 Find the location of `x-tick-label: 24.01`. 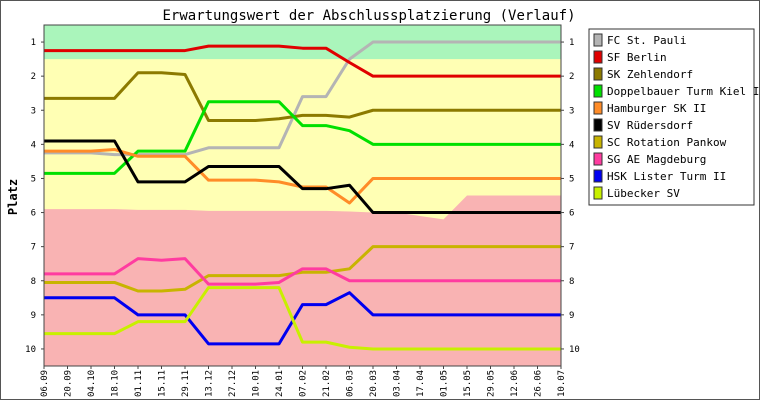

x-tick-label: 24.01 is located at coordinates (280, 383).